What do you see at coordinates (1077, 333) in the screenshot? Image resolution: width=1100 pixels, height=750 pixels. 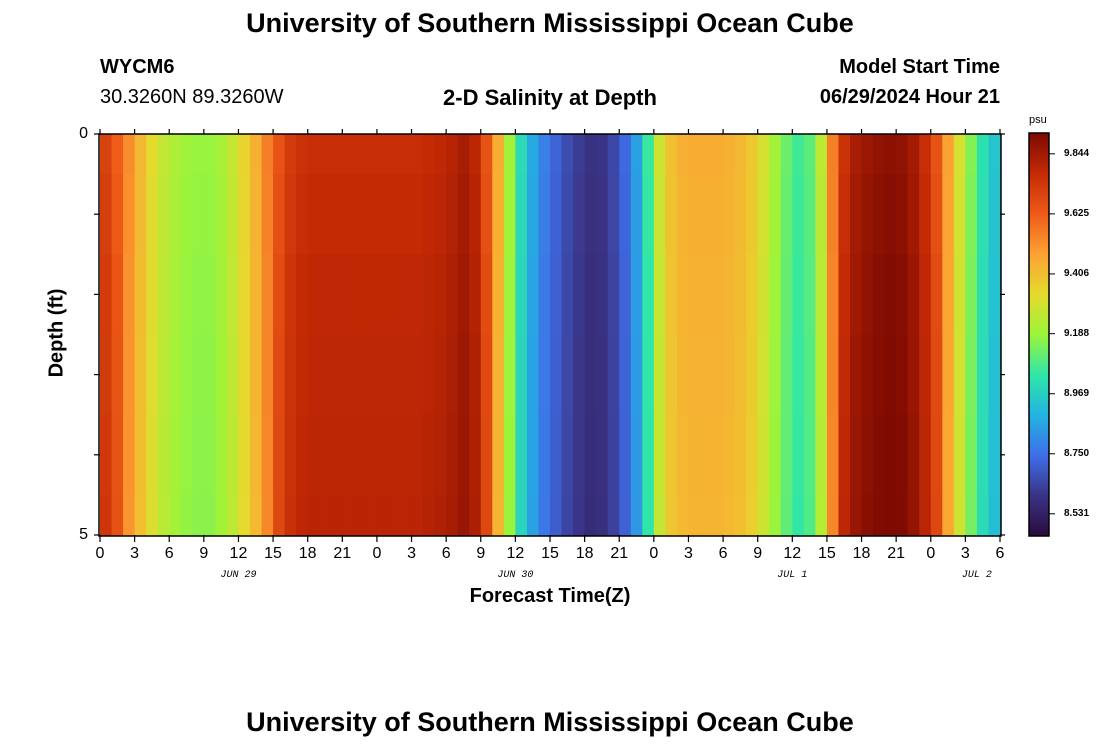 I see `colorbar-tick-label: 9.188` at bounding box center [1077, 333].